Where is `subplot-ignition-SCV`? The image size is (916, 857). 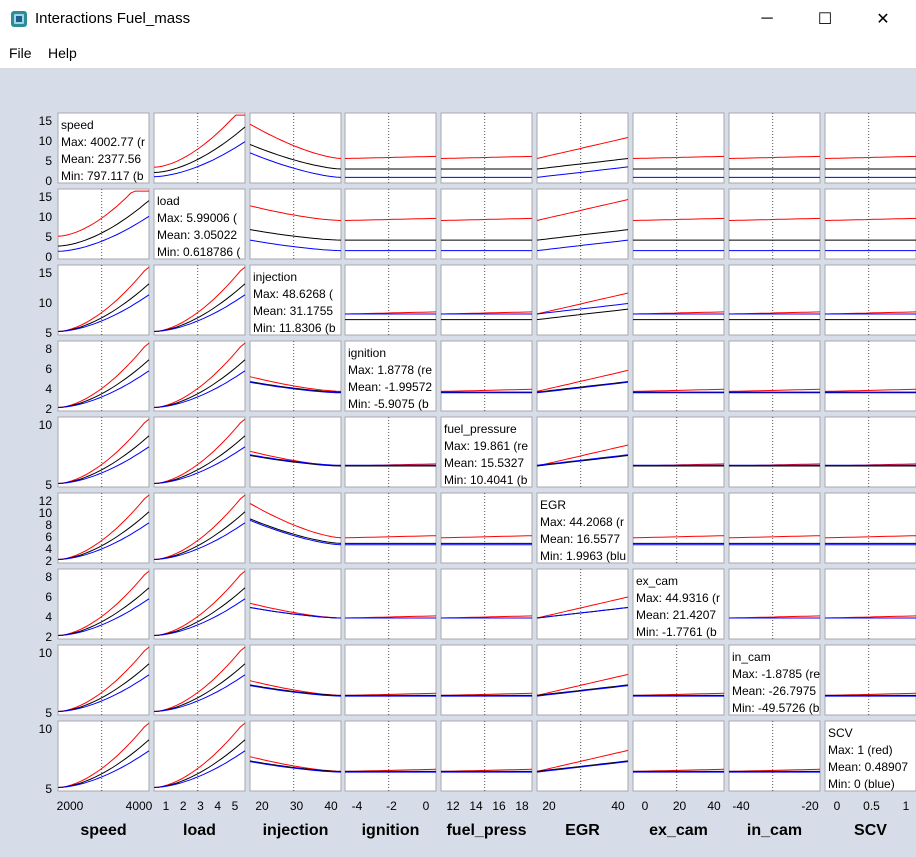 subplot-ignition-SCV is located at coordinates (870, 376).